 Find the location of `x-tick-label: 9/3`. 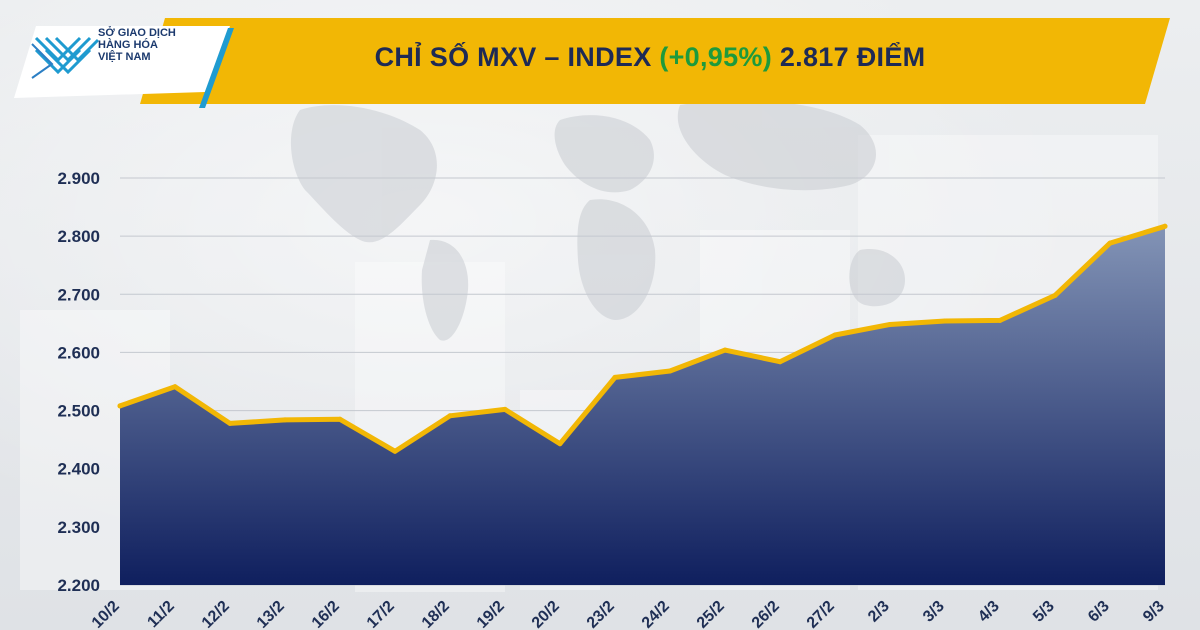

x-tick-label: 9/3 is located at coordinates (1154, 612).